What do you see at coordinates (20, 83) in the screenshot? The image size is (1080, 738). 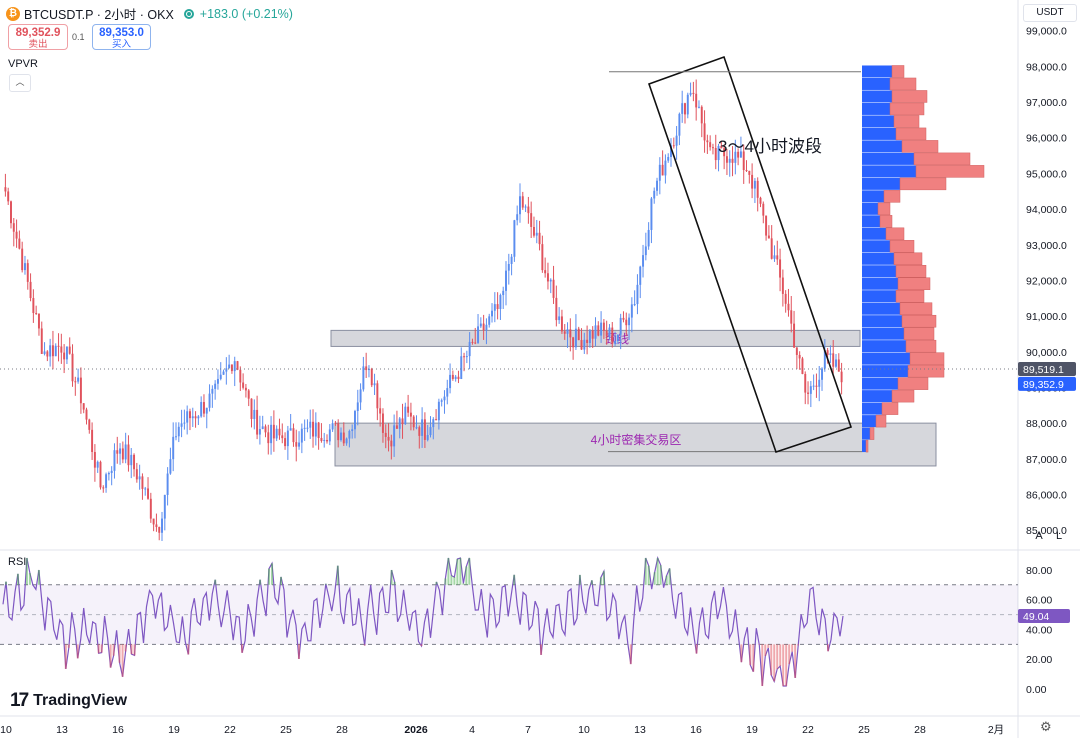 I see `collapse-indicator-button: ︿` at bounding box center [20, 83].